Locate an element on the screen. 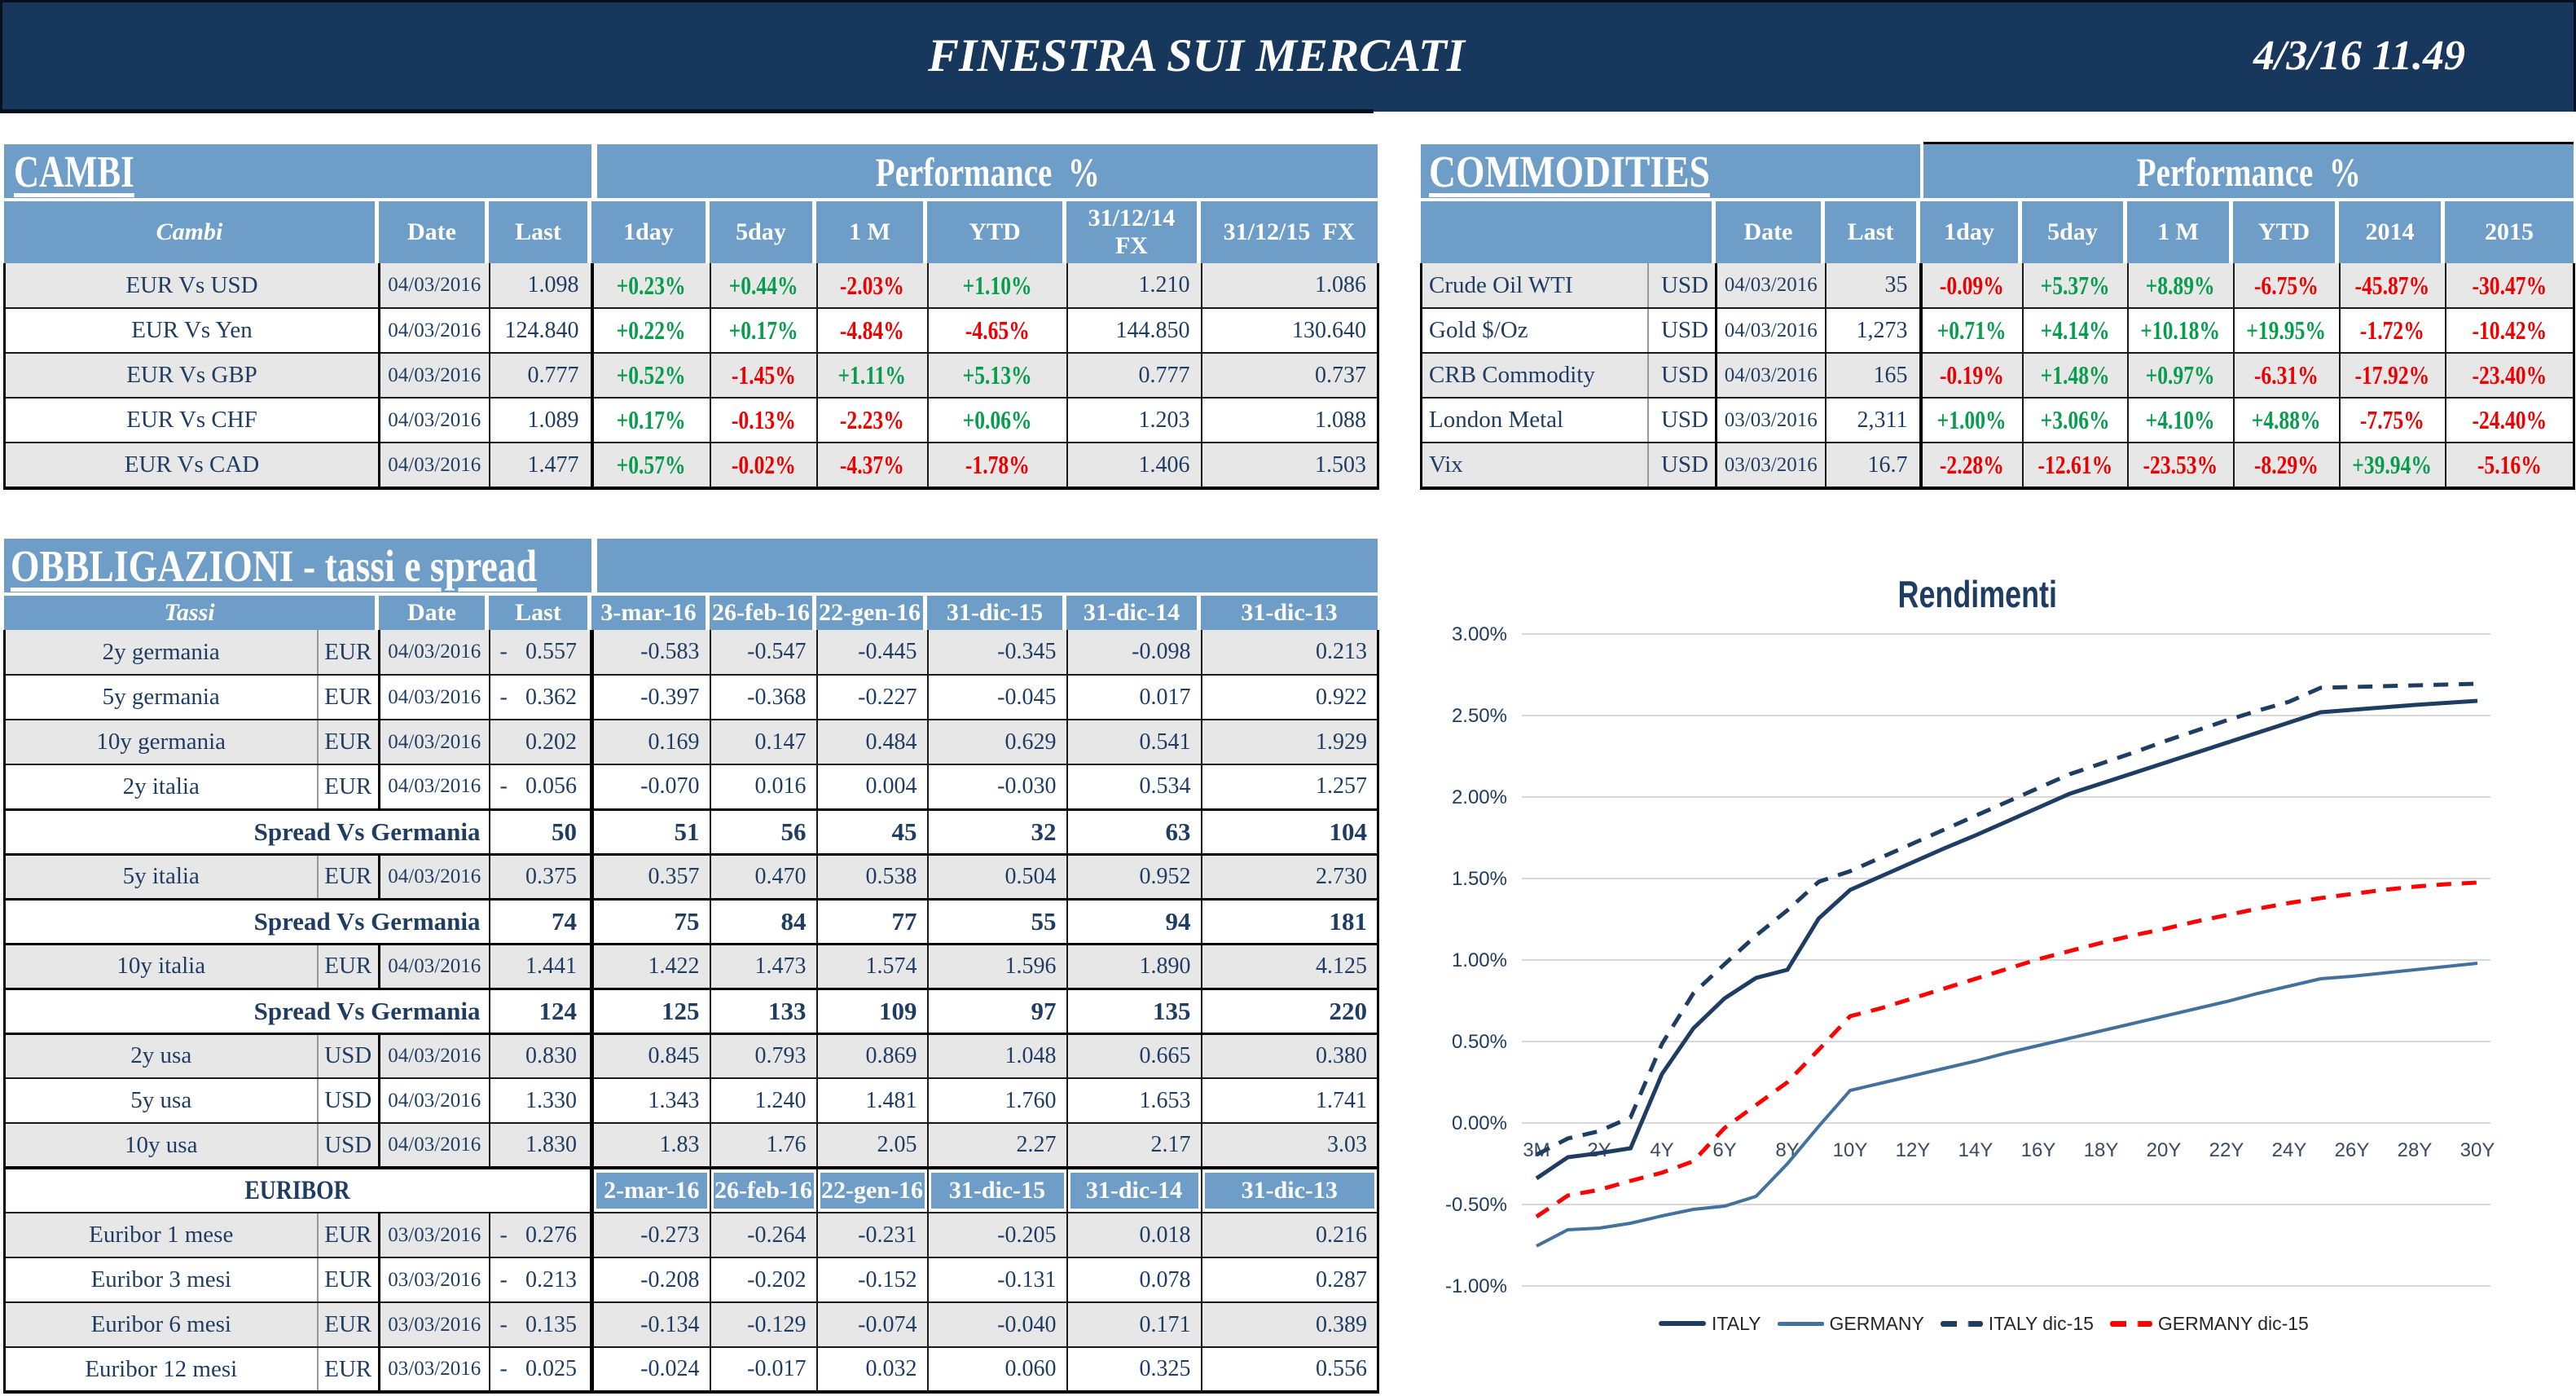 The width and height of the screenshot is (2576, 1396). svg-text: 0.50% is located at coordinates (1479, 1042).